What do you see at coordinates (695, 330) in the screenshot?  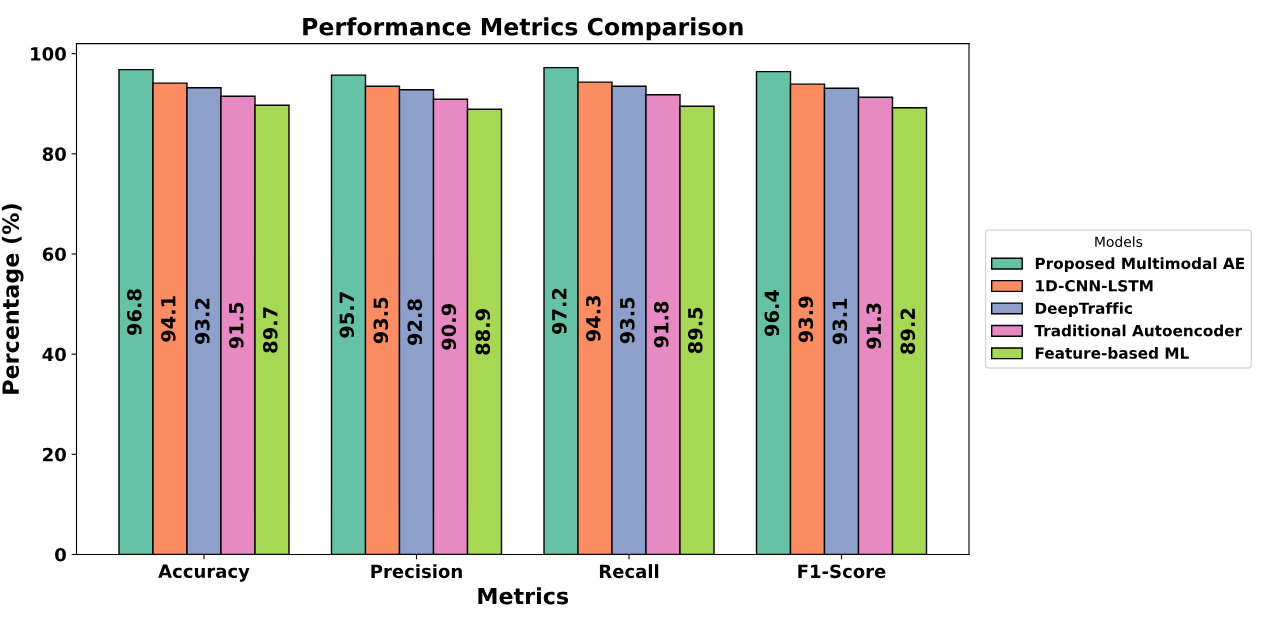 I see `data-label: 89.5` at bounding box center [695, 330].